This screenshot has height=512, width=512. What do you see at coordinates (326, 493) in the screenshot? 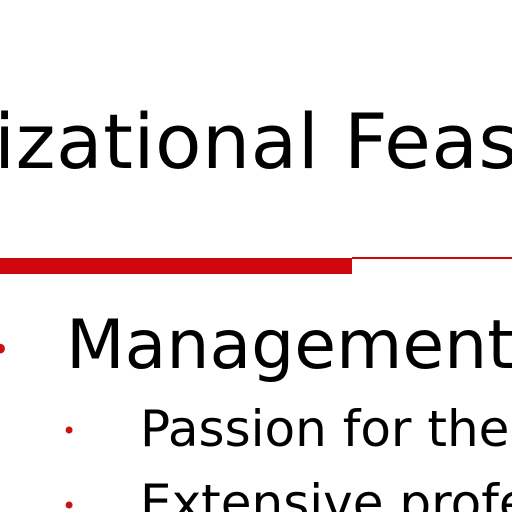
I see `sub-bullet-text-extensive: Extensive profe` at bounding box center [326, 493].